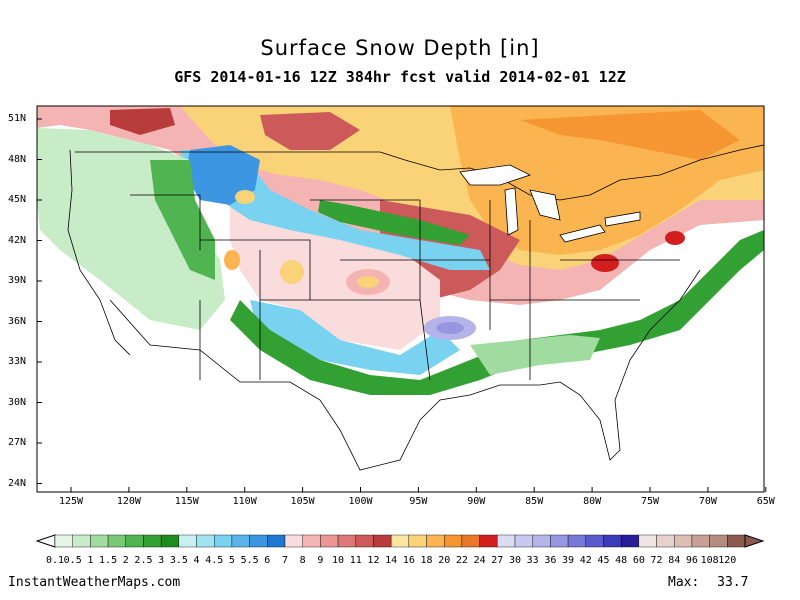 The height and width of the screenshot is (600, 800). What do you see at coordinates (368, 282) in the screenshot?
I see `snow-blob-kansas-core` at bounding box center [368, 282].